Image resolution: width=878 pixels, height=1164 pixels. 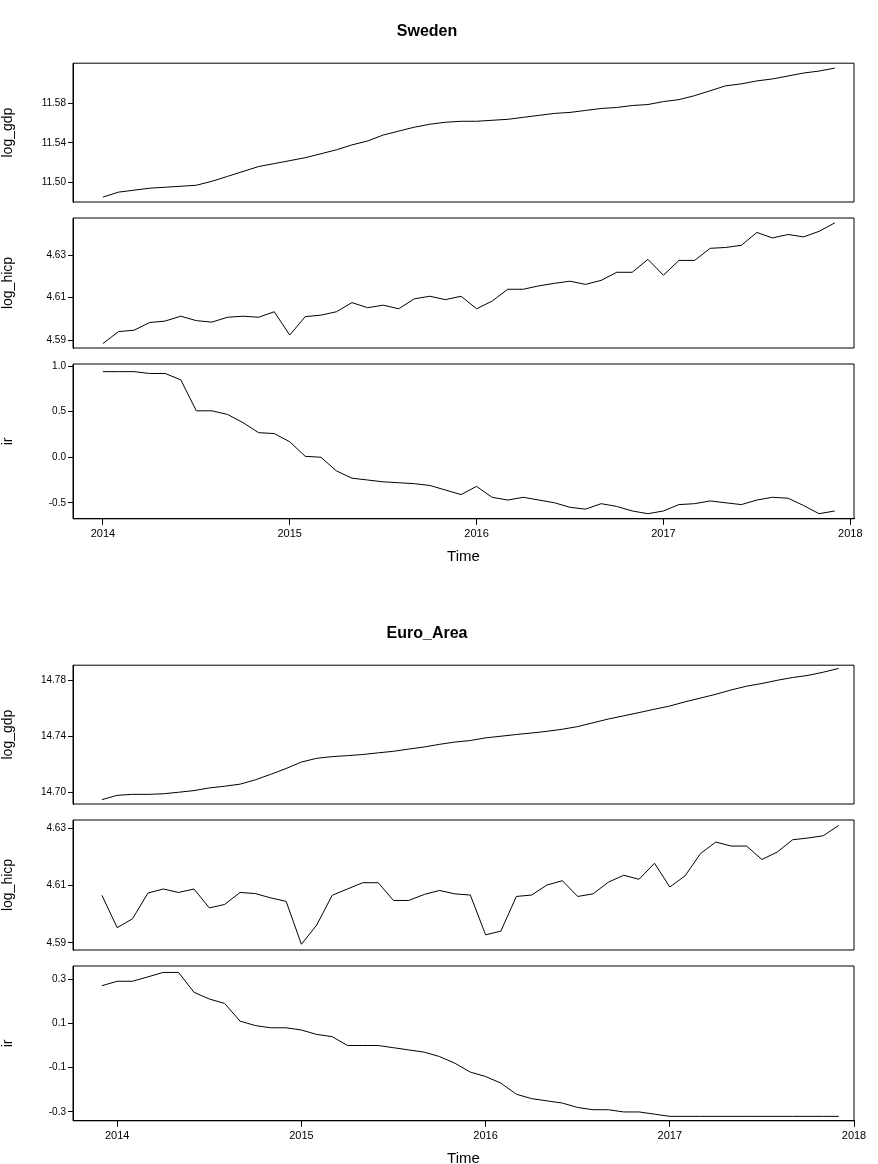 What do you see at coordinates (54, 103) in the screenshot?
I see `y-tick-label: 11.58` at bounding box center [54, 103].